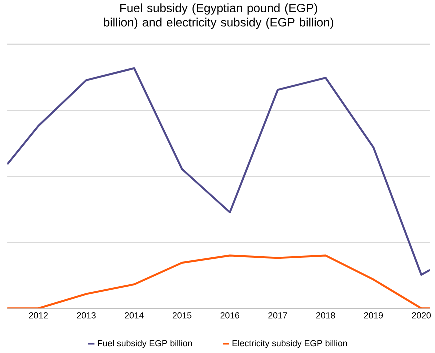 The image size is (435, 353). I want to click on x-tick-label: 2016, so click(230, 315).